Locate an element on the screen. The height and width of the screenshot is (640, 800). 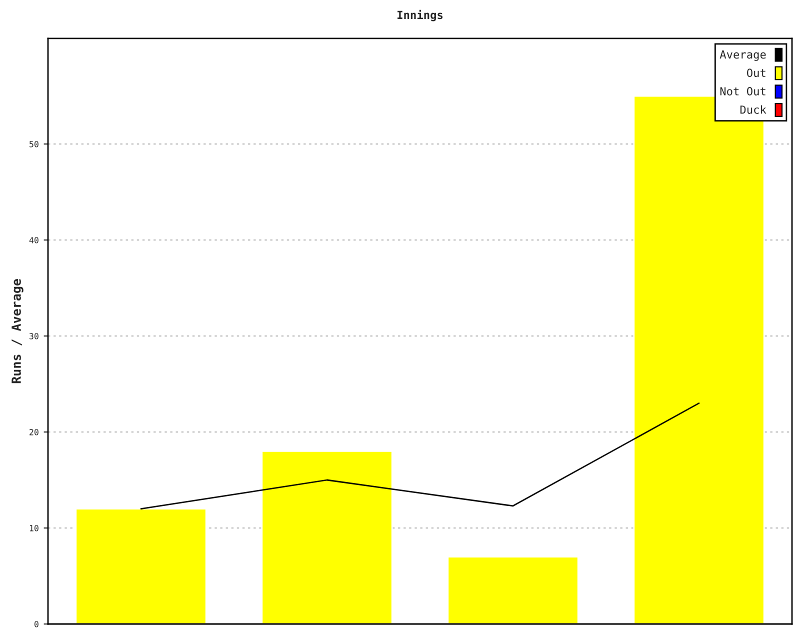
y-axis-title: Runs / Average is located at coordinates (18, 331).